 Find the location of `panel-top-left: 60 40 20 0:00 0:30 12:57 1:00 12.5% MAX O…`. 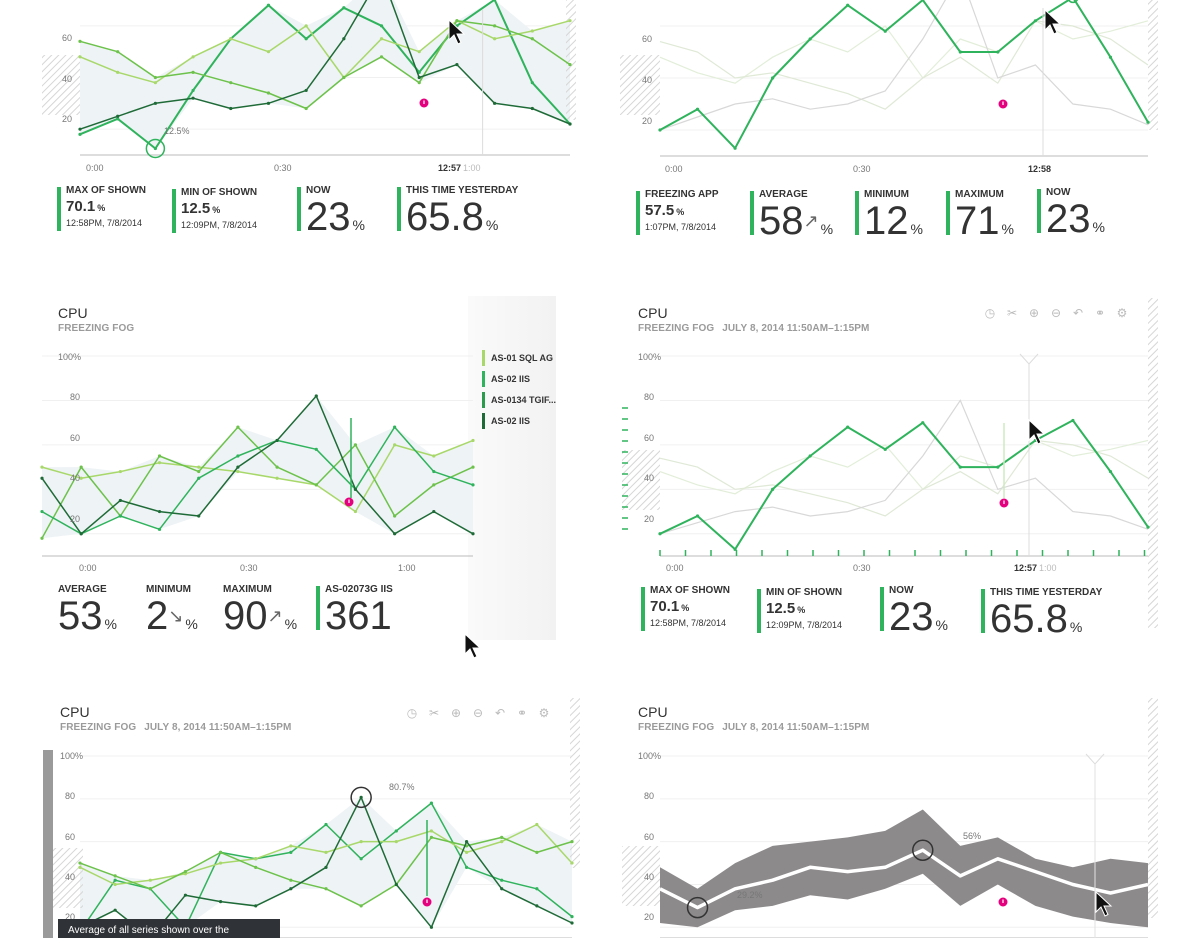

panel-top-left: 60 40 20 0:00 0:30 12:57 1:00 12.5% MAX O… is located at coordinates (300, 130).